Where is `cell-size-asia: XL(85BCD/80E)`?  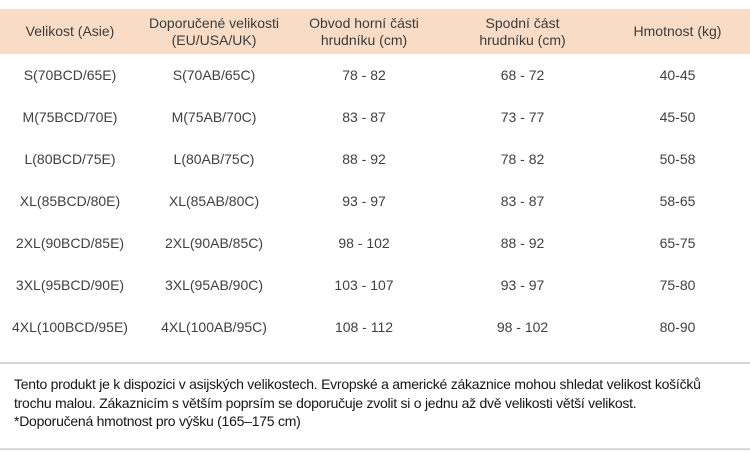
cell-size-asia: XL(85BCD/80E) is located at coordinates (70, 201).